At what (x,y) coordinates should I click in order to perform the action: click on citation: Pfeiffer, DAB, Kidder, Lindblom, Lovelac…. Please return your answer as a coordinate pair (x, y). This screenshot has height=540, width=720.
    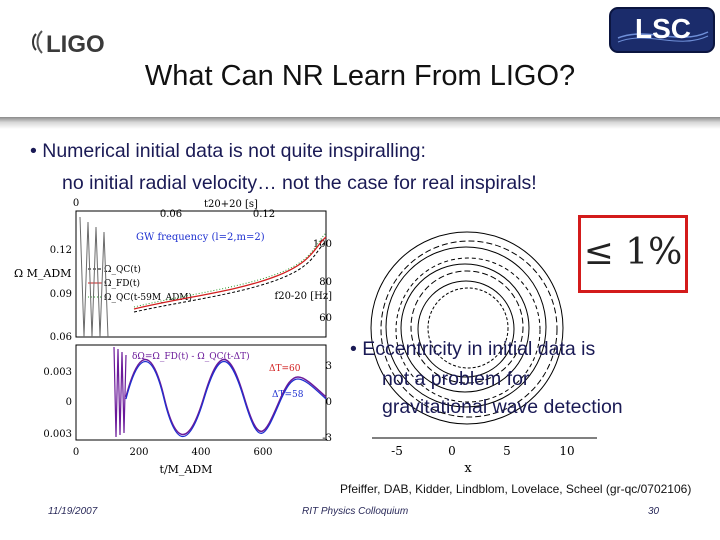
    Looking at the image, I should click on (516, 489).